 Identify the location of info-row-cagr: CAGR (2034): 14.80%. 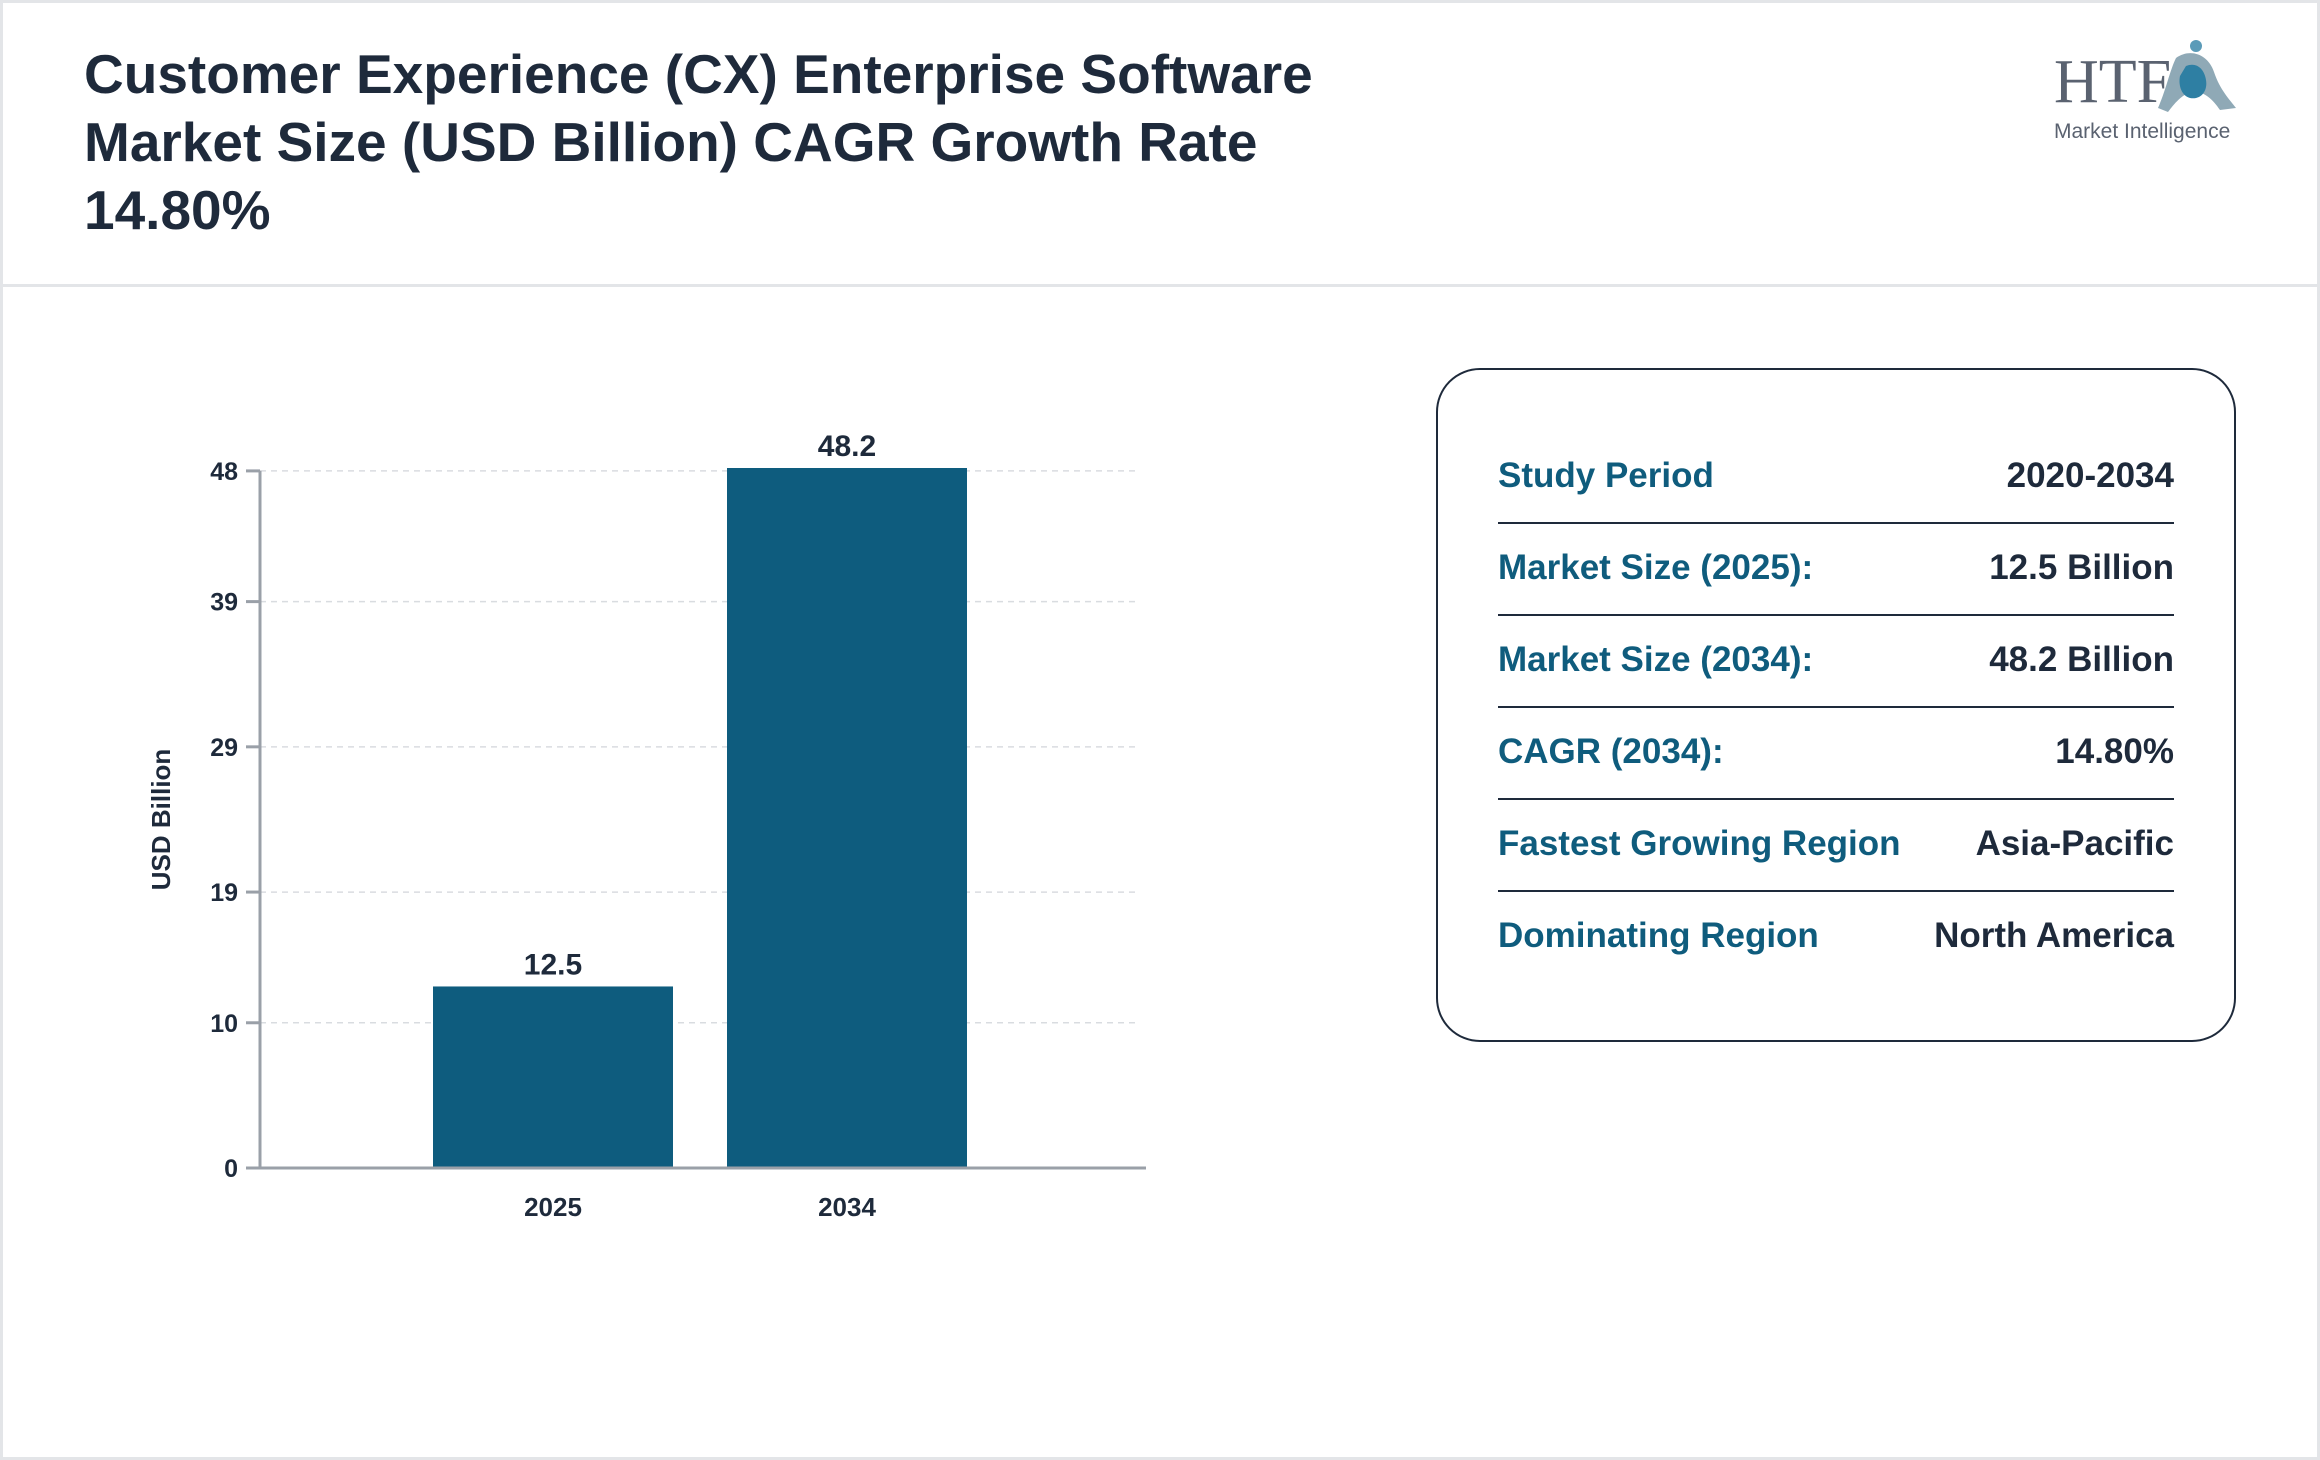
(1836, 753).